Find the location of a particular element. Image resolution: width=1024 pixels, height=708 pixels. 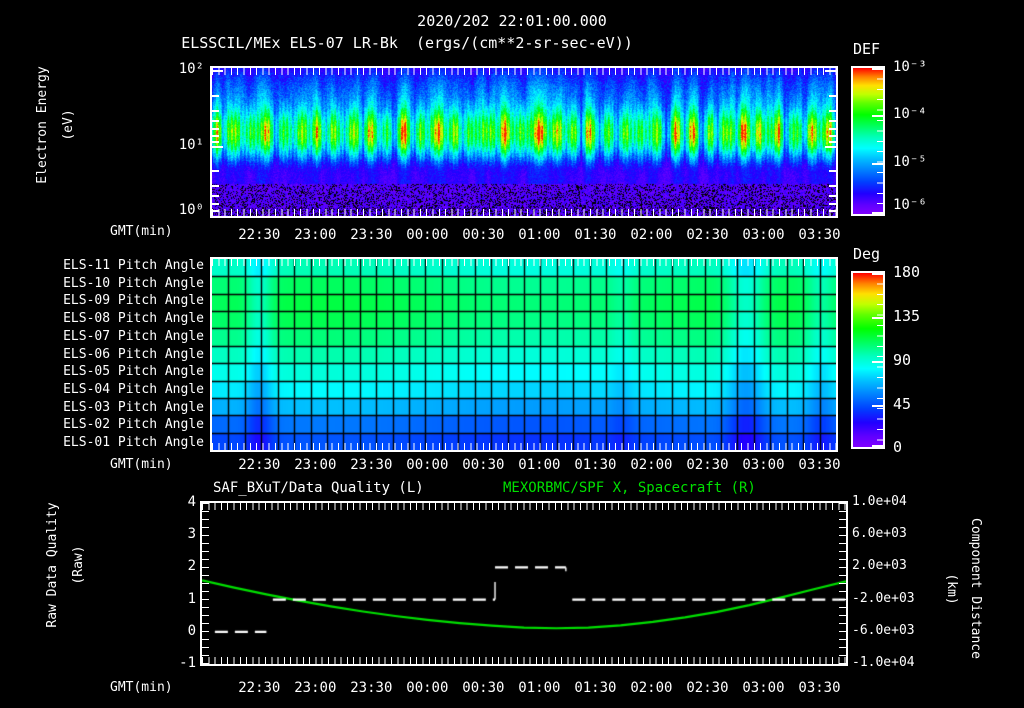

def-tick-1e-3: 10⁻³ is located at coordinates (910, 67).